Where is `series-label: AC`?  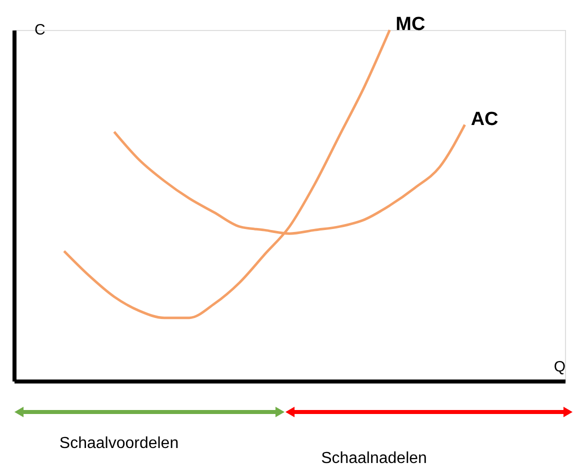
series-label: AC is located at coordinates (484, 119).